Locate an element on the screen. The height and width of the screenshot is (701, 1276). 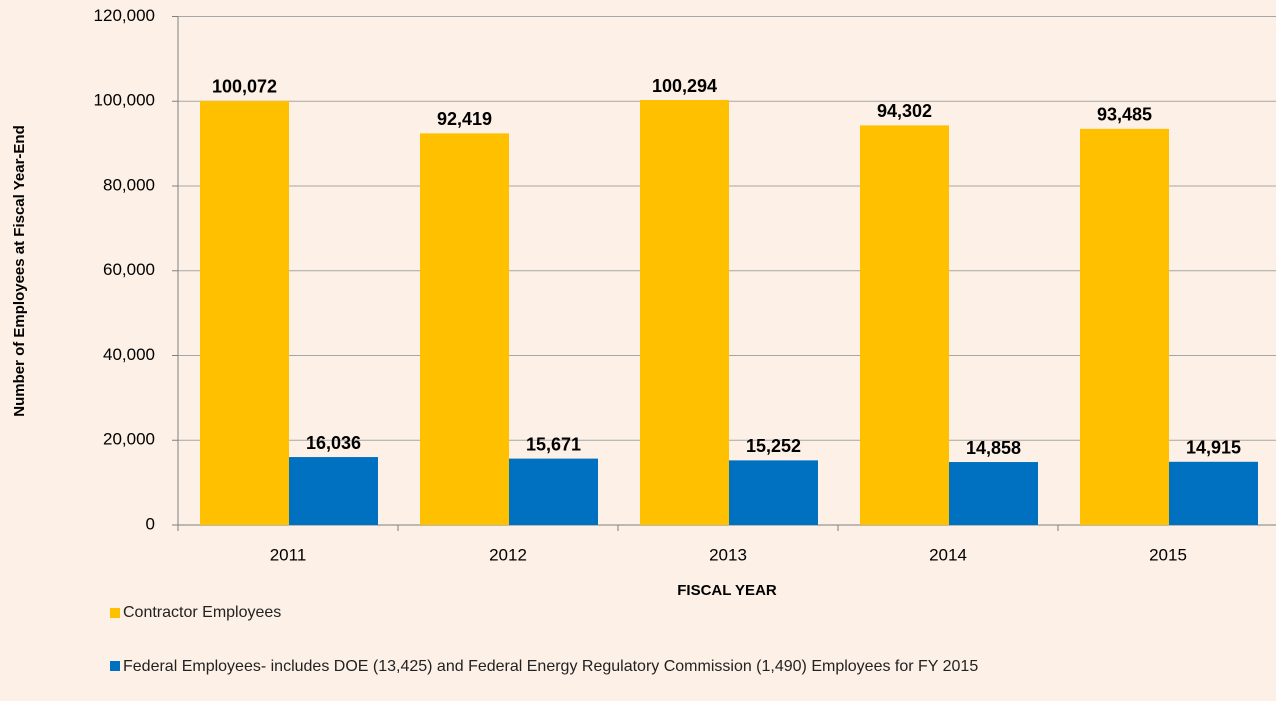
y-tick-label: 0 is located at coordinates (150, 523).